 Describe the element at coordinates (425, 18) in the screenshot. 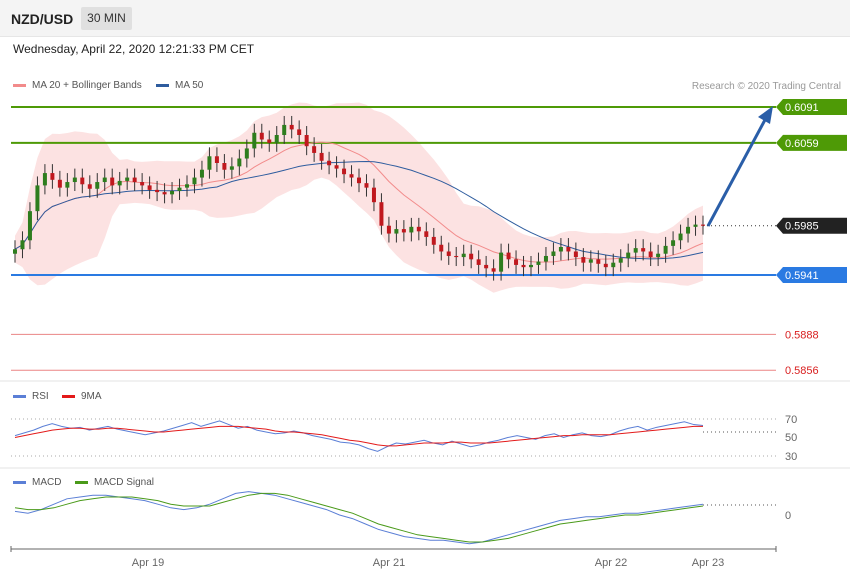

I see `header-bar: NZD/USD 30 MIN` at that location.